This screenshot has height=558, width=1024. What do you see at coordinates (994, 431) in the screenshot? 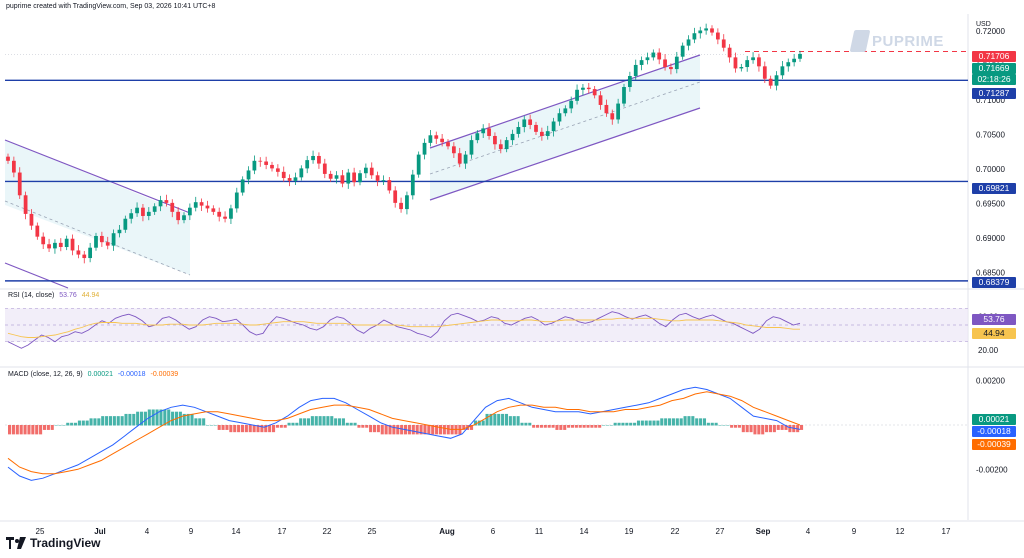
I see `macd-line-tag: -0.00018` at bounding box center [994, 431].